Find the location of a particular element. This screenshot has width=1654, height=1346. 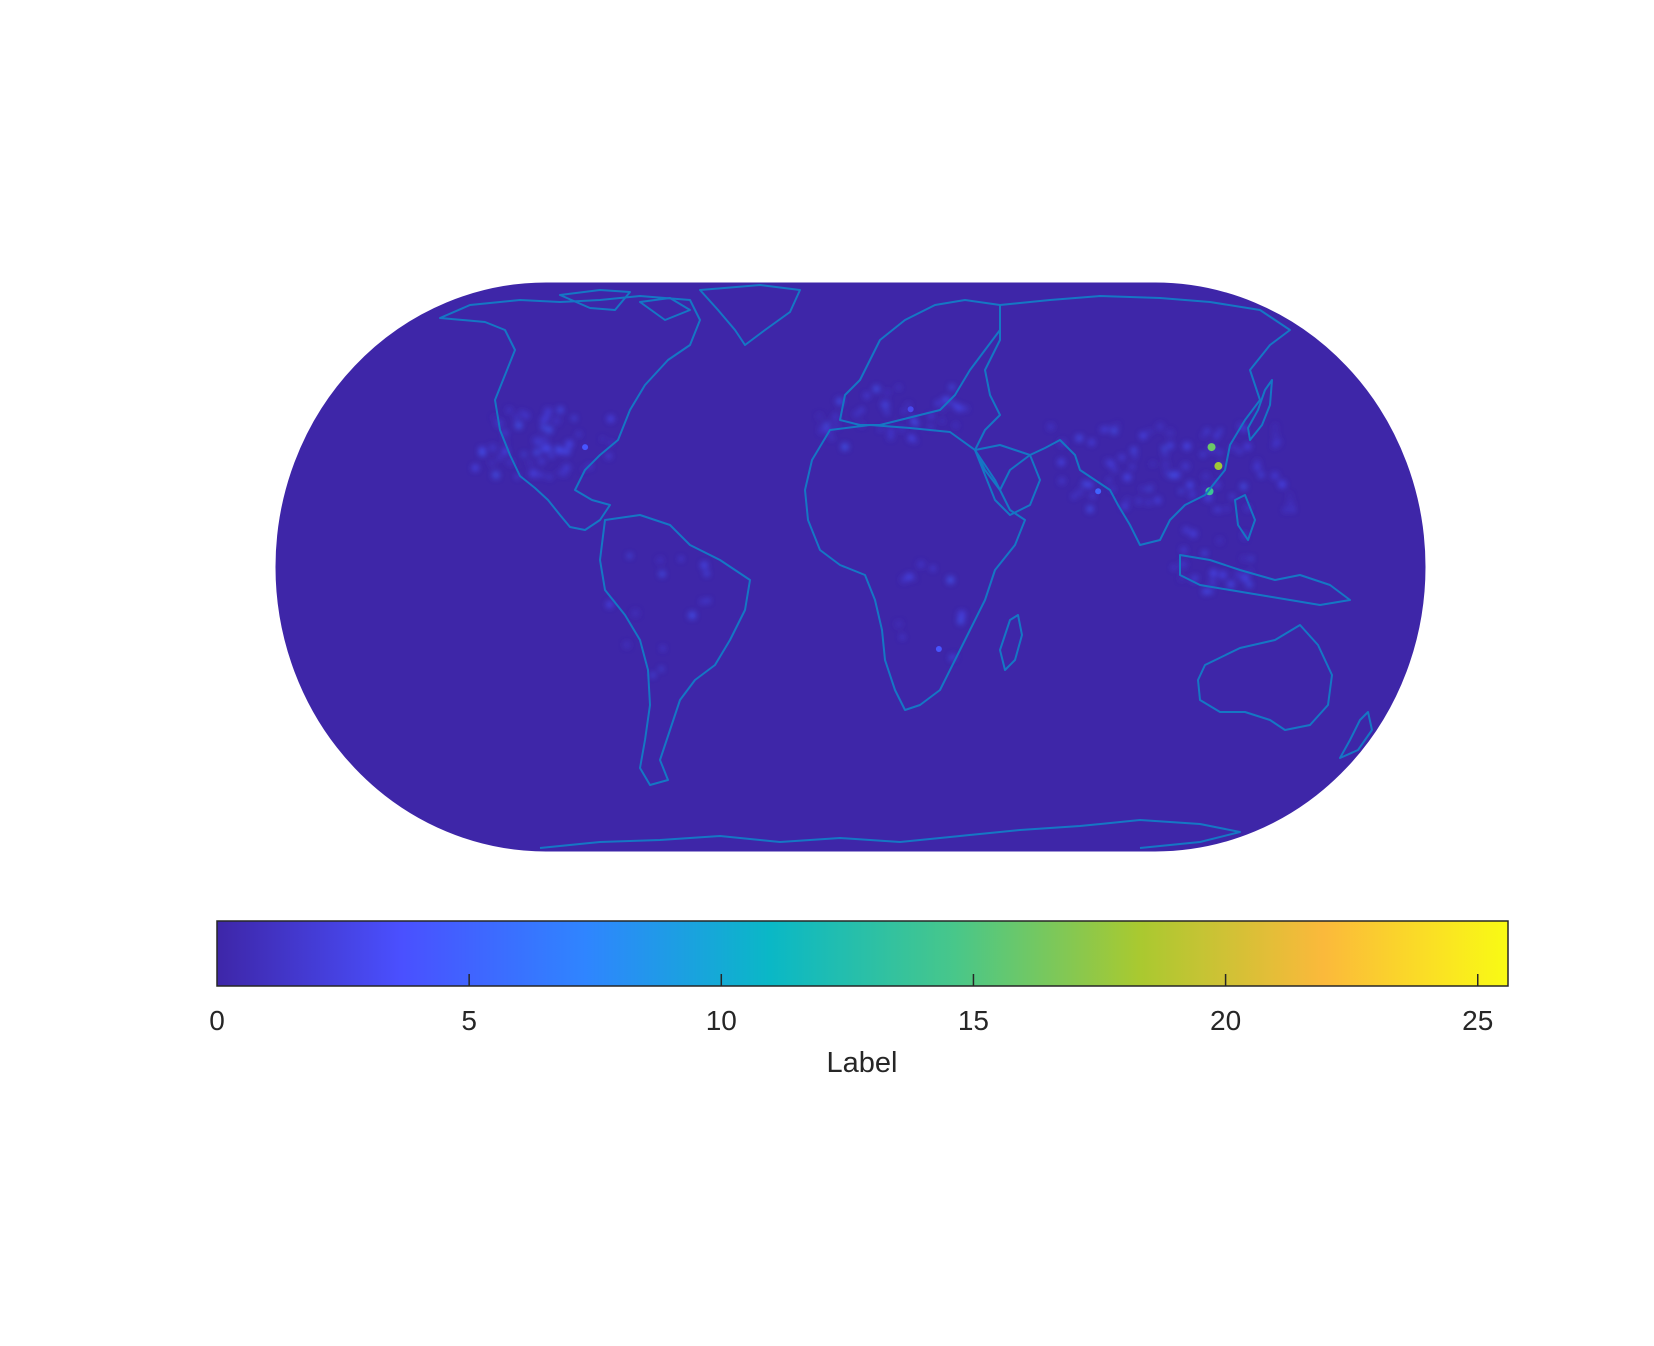

coast-south-america is located at coordinates (675, 650).